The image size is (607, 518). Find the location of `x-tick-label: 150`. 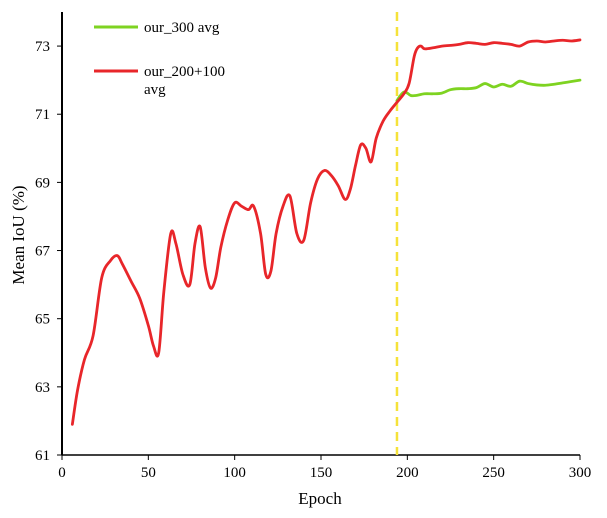

x-tick-label: 150 is located at coordinates (321, 473).